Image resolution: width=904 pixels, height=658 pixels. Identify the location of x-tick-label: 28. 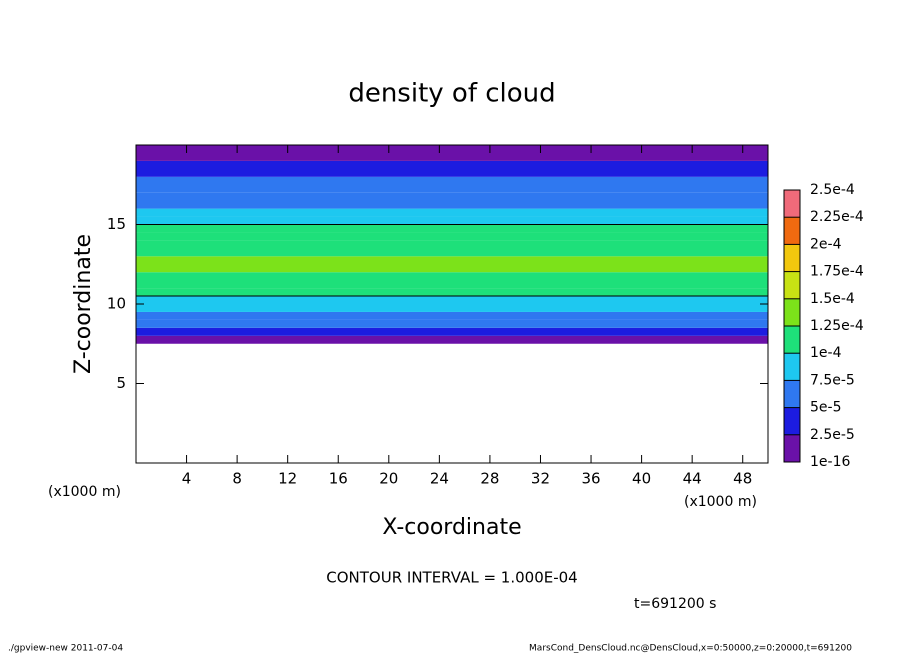
(489, 479).